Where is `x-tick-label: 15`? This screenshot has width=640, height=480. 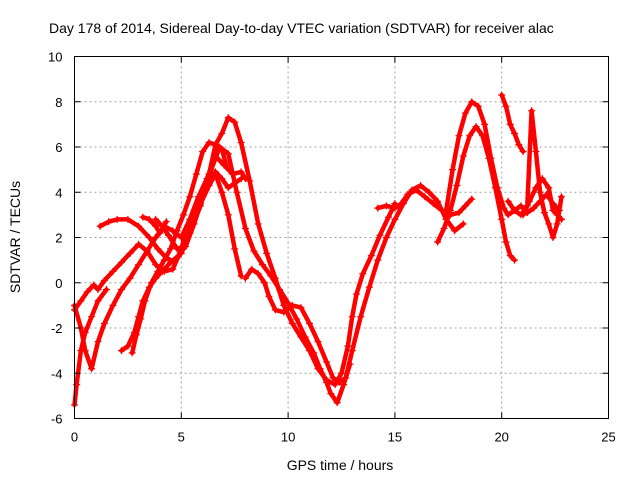
x-tick-label: 15 is located at coordinates (395, 437).